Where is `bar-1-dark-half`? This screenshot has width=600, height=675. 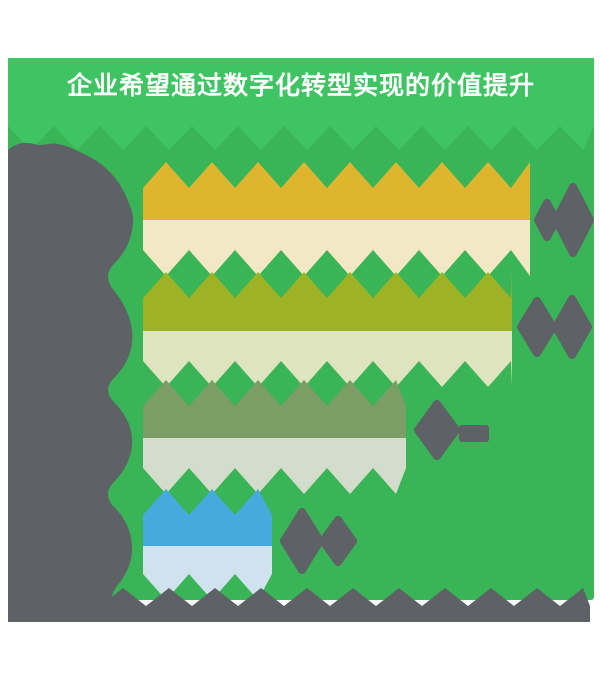
bar-1-dark-half is located at coordinates (336, 191).